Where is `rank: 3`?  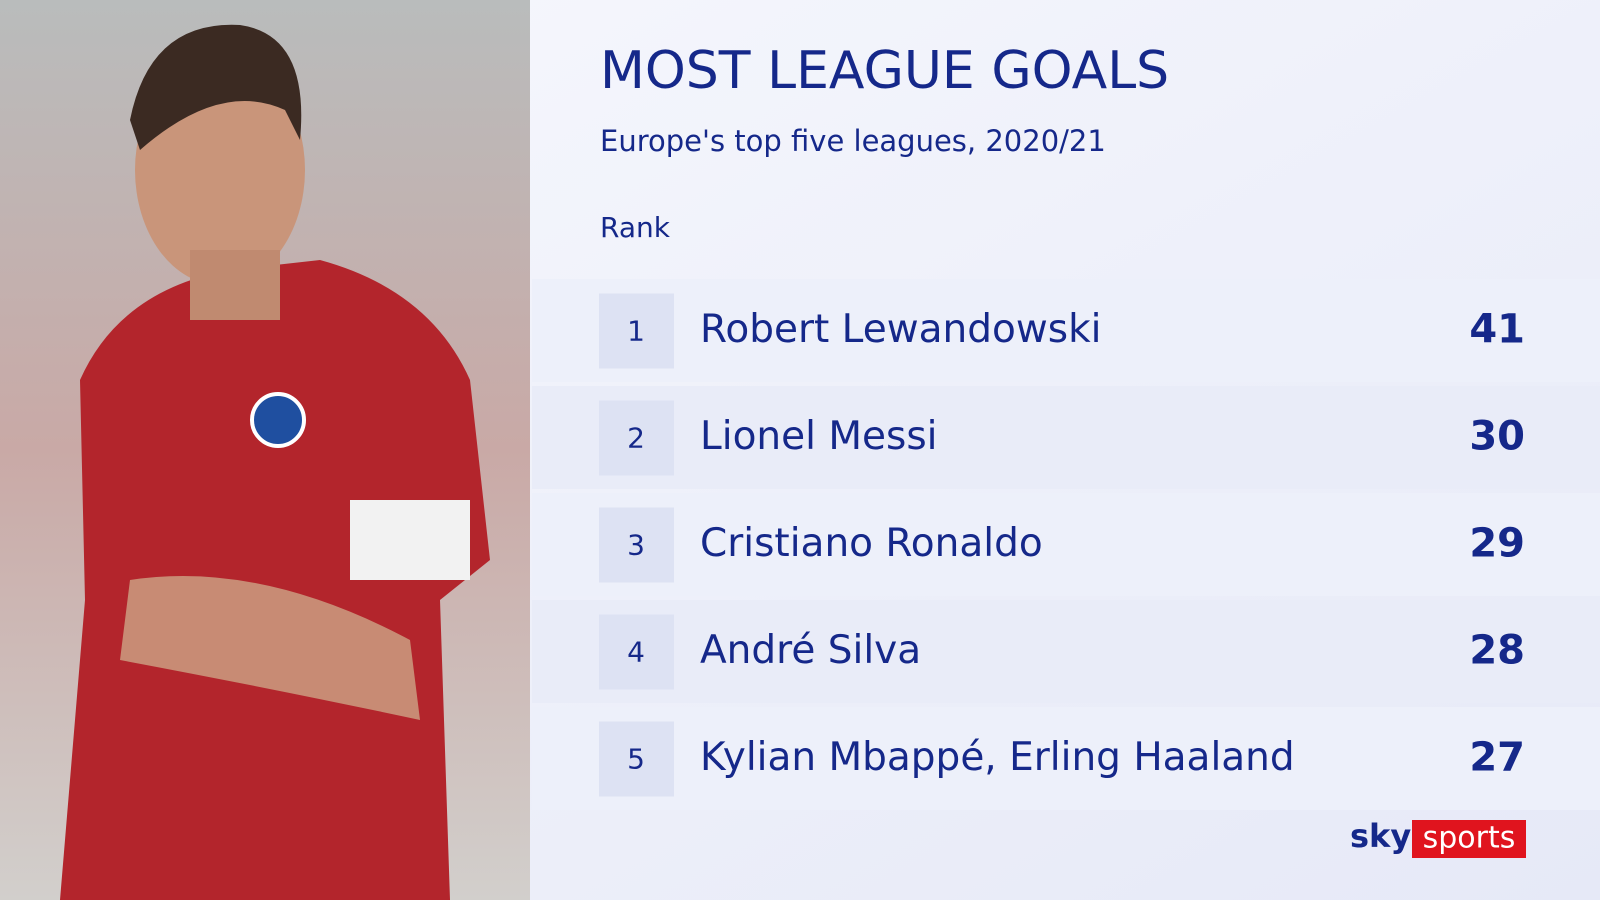 rank: 3 is located at coordinates (636, 545).